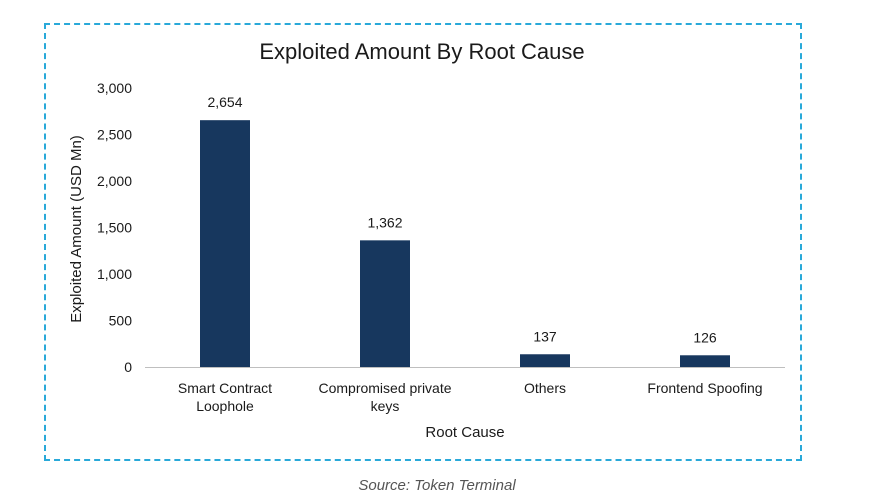  I want to click on x-tick-label: Others, so click(545, 388).